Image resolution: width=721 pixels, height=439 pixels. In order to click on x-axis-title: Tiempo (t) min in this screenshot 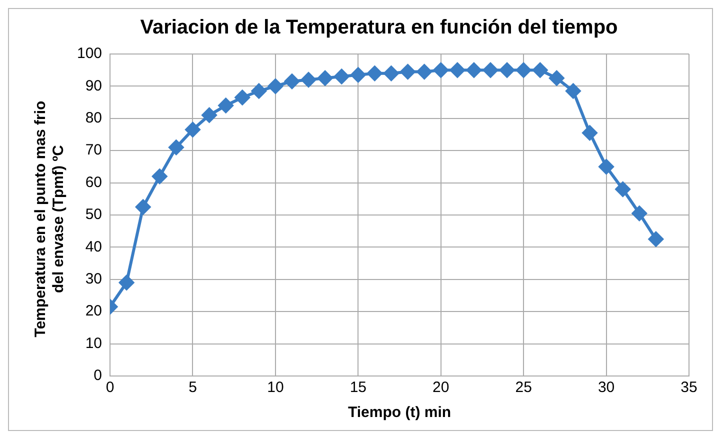, I will do `click(400, 413)`.